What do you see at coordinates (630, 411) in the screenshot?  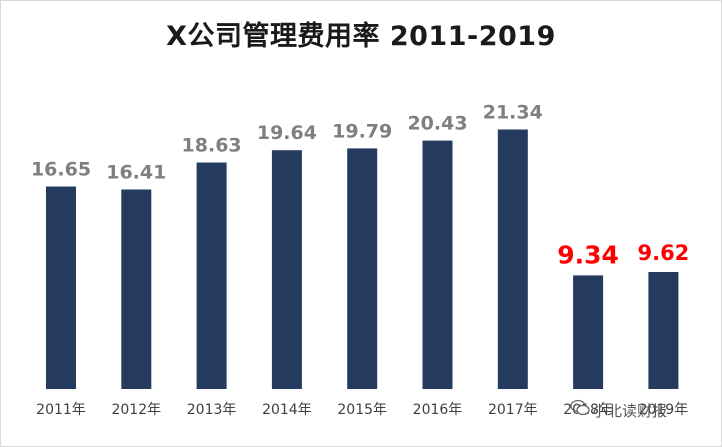 I see `watermark-text: 小北读财报` at bounding box center [630, 411].